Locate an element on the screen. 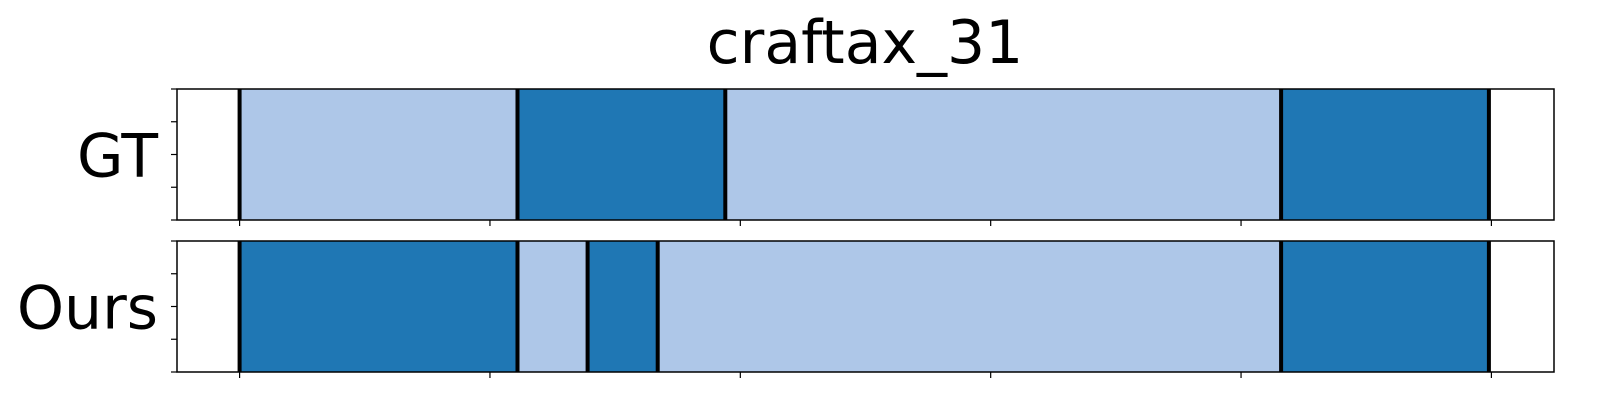  row-label-ours: Ours is located at coordinates (87, 309).